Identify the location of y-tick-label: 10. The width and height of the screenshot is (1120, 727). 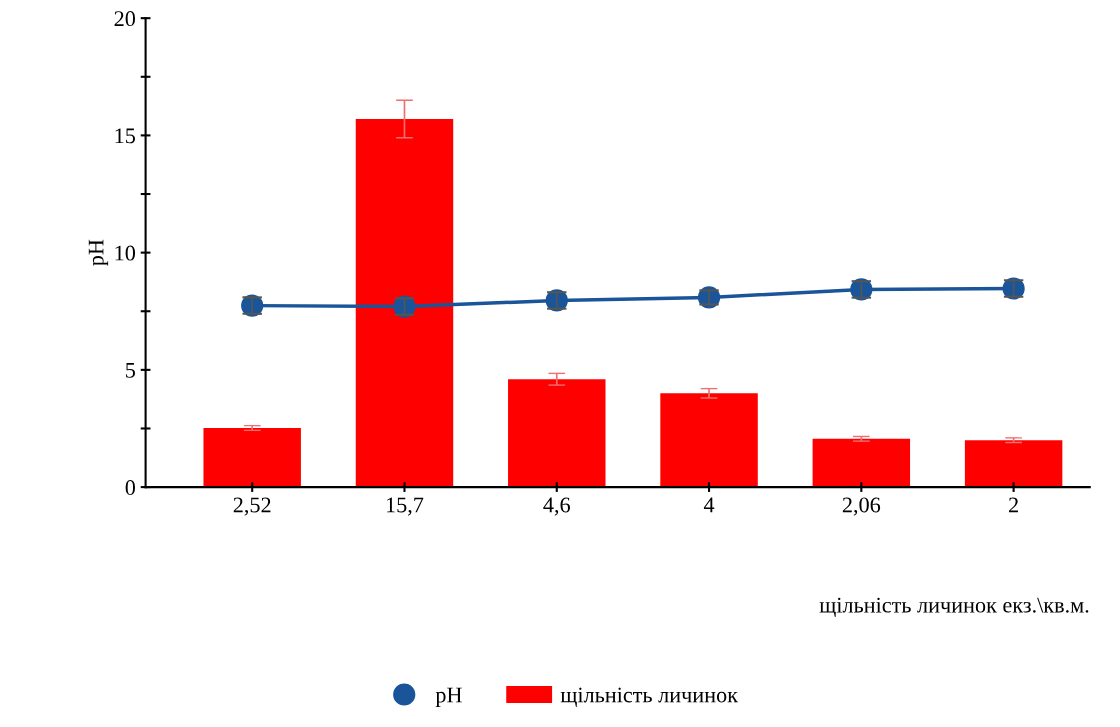
(125, 253).